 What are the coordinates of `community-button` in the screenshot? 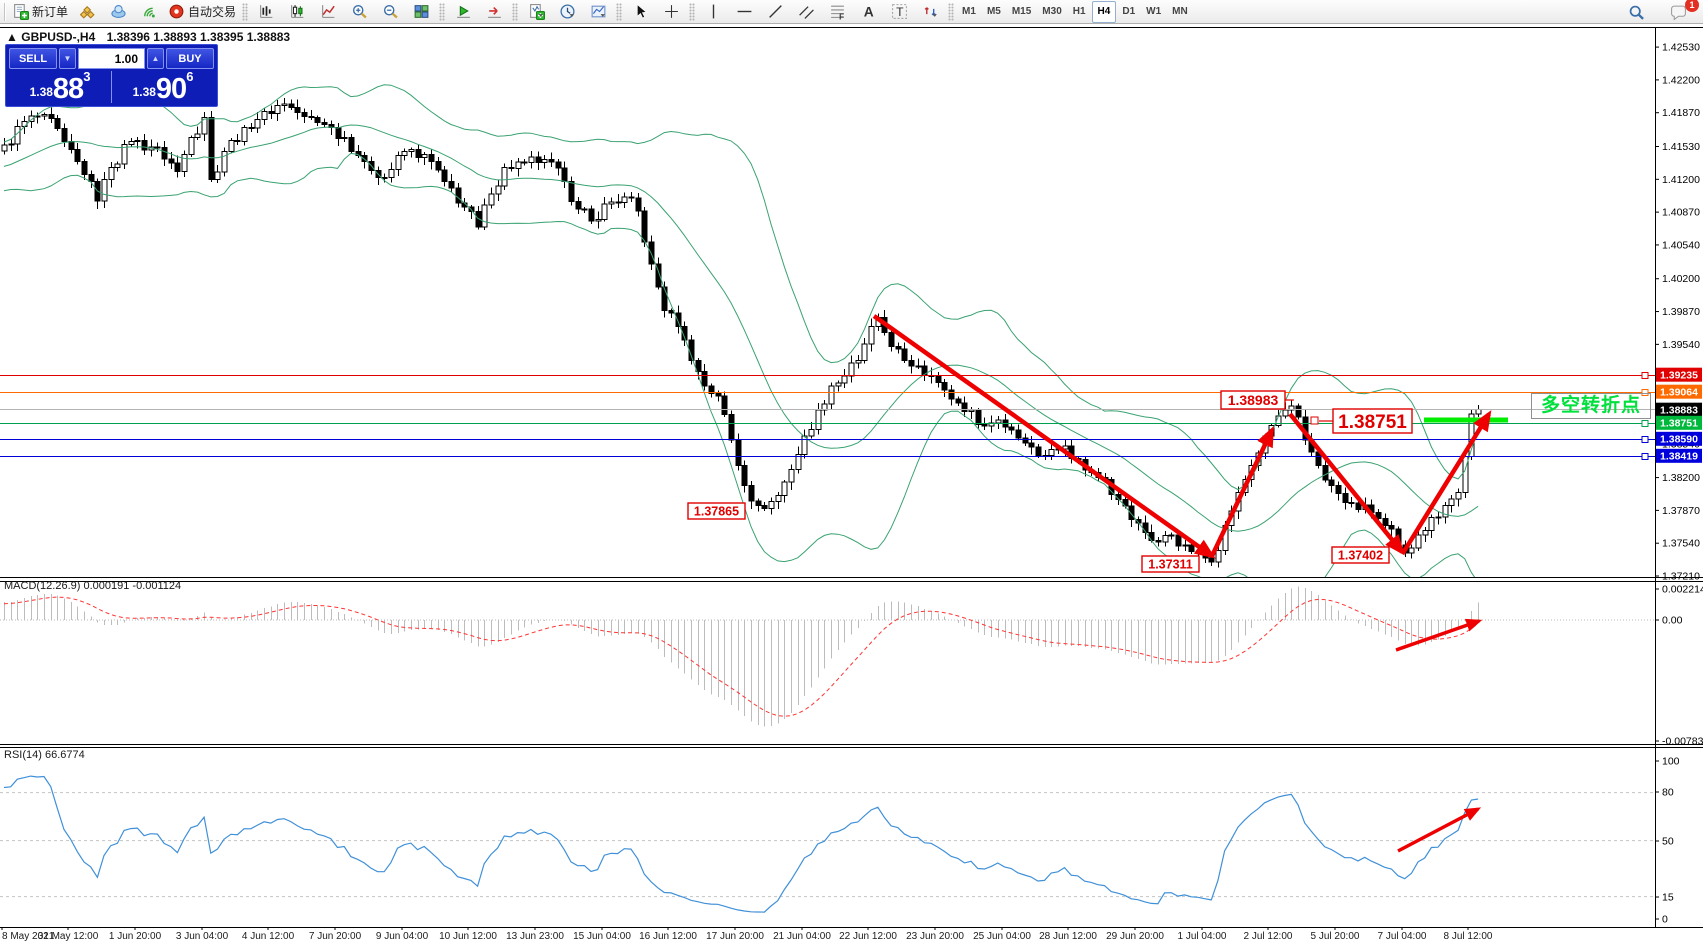 It's located at (118, 12).